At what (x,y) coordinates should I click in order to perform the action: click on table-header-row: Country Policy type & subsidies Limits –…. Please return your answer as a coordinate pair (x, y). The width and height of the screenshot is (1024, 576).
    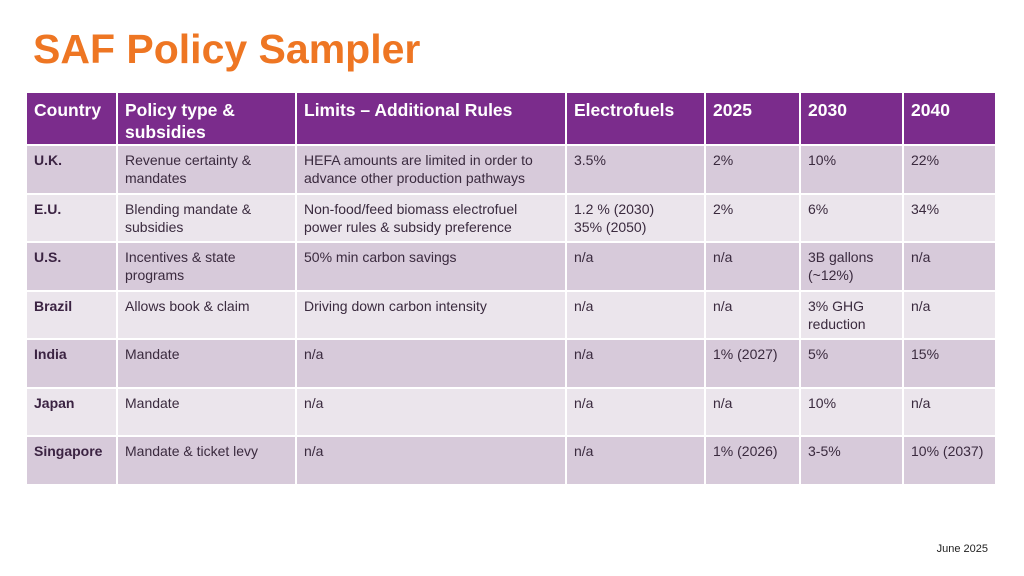
    Looking at the image, I should click on (511, 118).